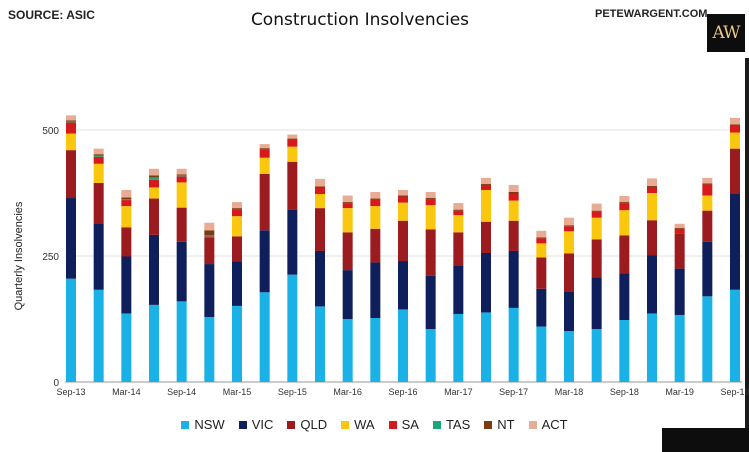 Image resolution: width=749 pixels, height=452 pixels. Describe the element at coordinates (314, 424) in the screenshot. I see `legend-label: QLD` at that location.